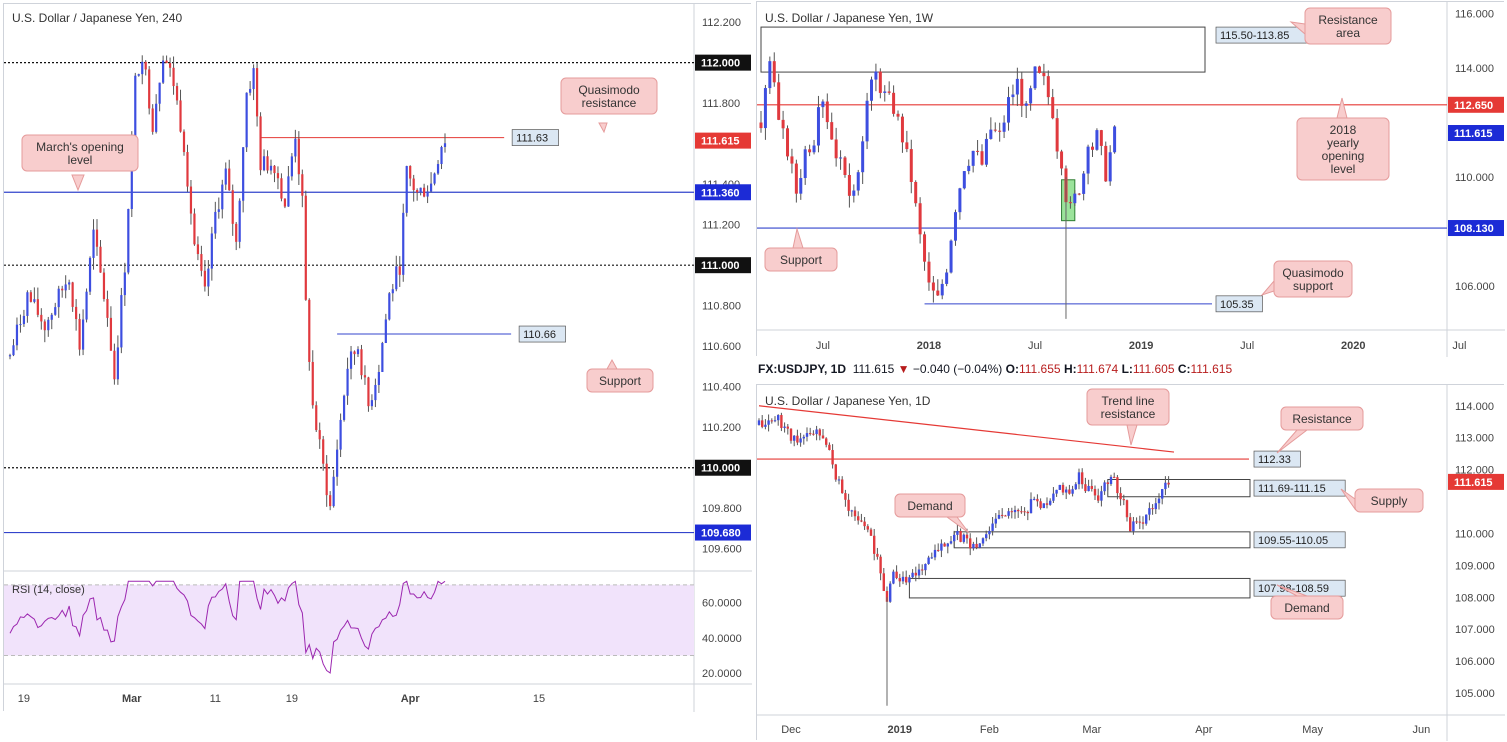 Image resolution: width=1507 pixels, height=742 pixels. Describe the element at coordinates (292, 699) in the screenshot. I see `h4-time-tick: 19` at that location.